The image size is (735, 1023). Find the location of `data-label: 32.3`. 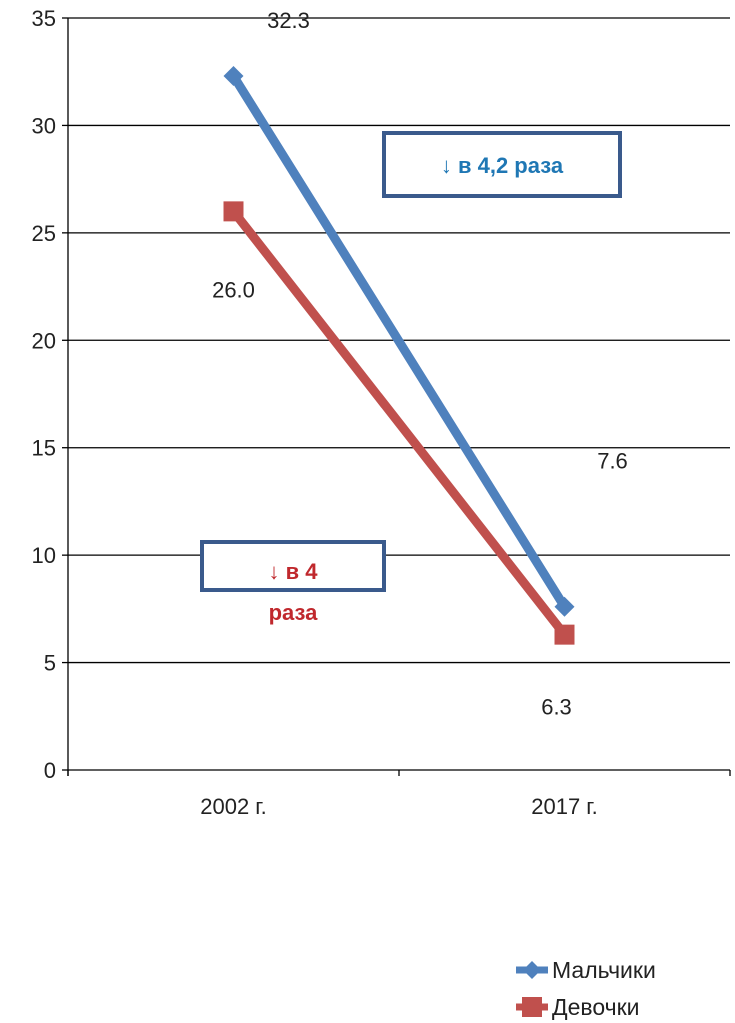

data-label: 32.3 is located at coordinates (288, 20).